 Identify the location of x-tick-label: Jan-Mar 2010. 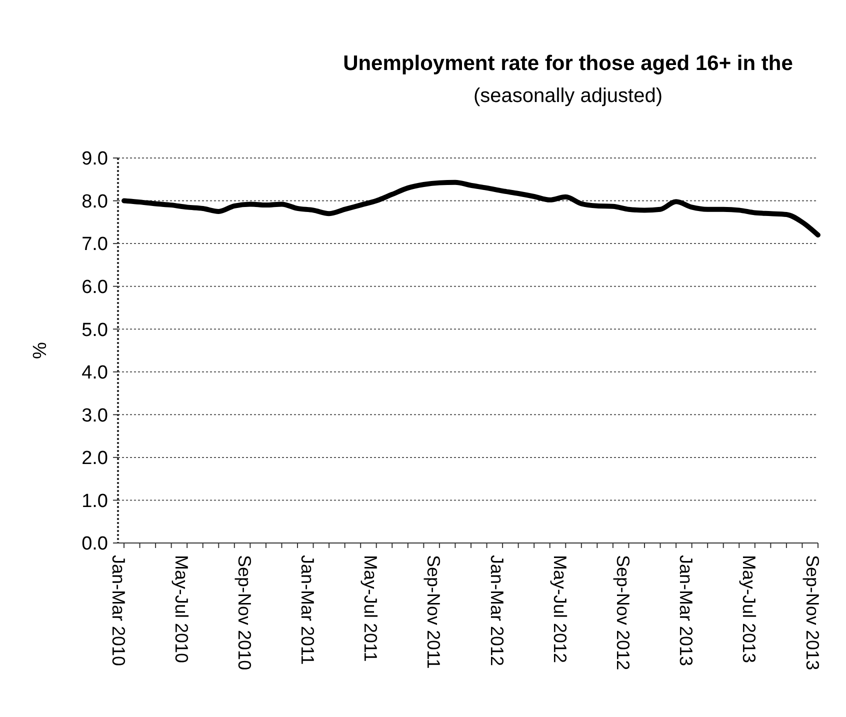
(118, 610).